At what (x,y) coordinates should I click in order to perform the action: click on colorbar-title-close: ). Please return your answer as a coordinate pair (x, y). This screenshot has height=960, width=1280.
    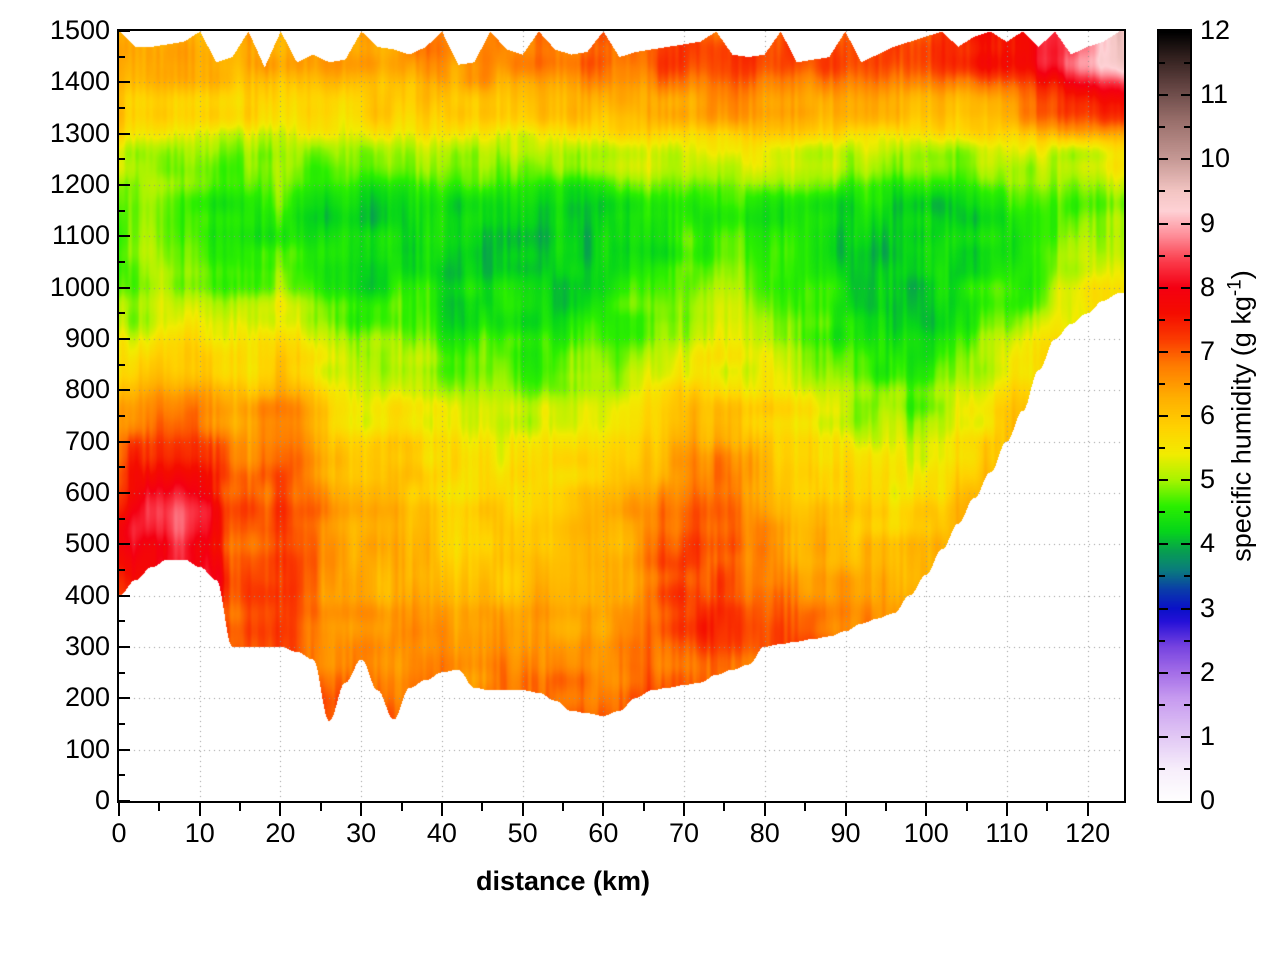
    Looking at the image, I should click on (1241, 275).